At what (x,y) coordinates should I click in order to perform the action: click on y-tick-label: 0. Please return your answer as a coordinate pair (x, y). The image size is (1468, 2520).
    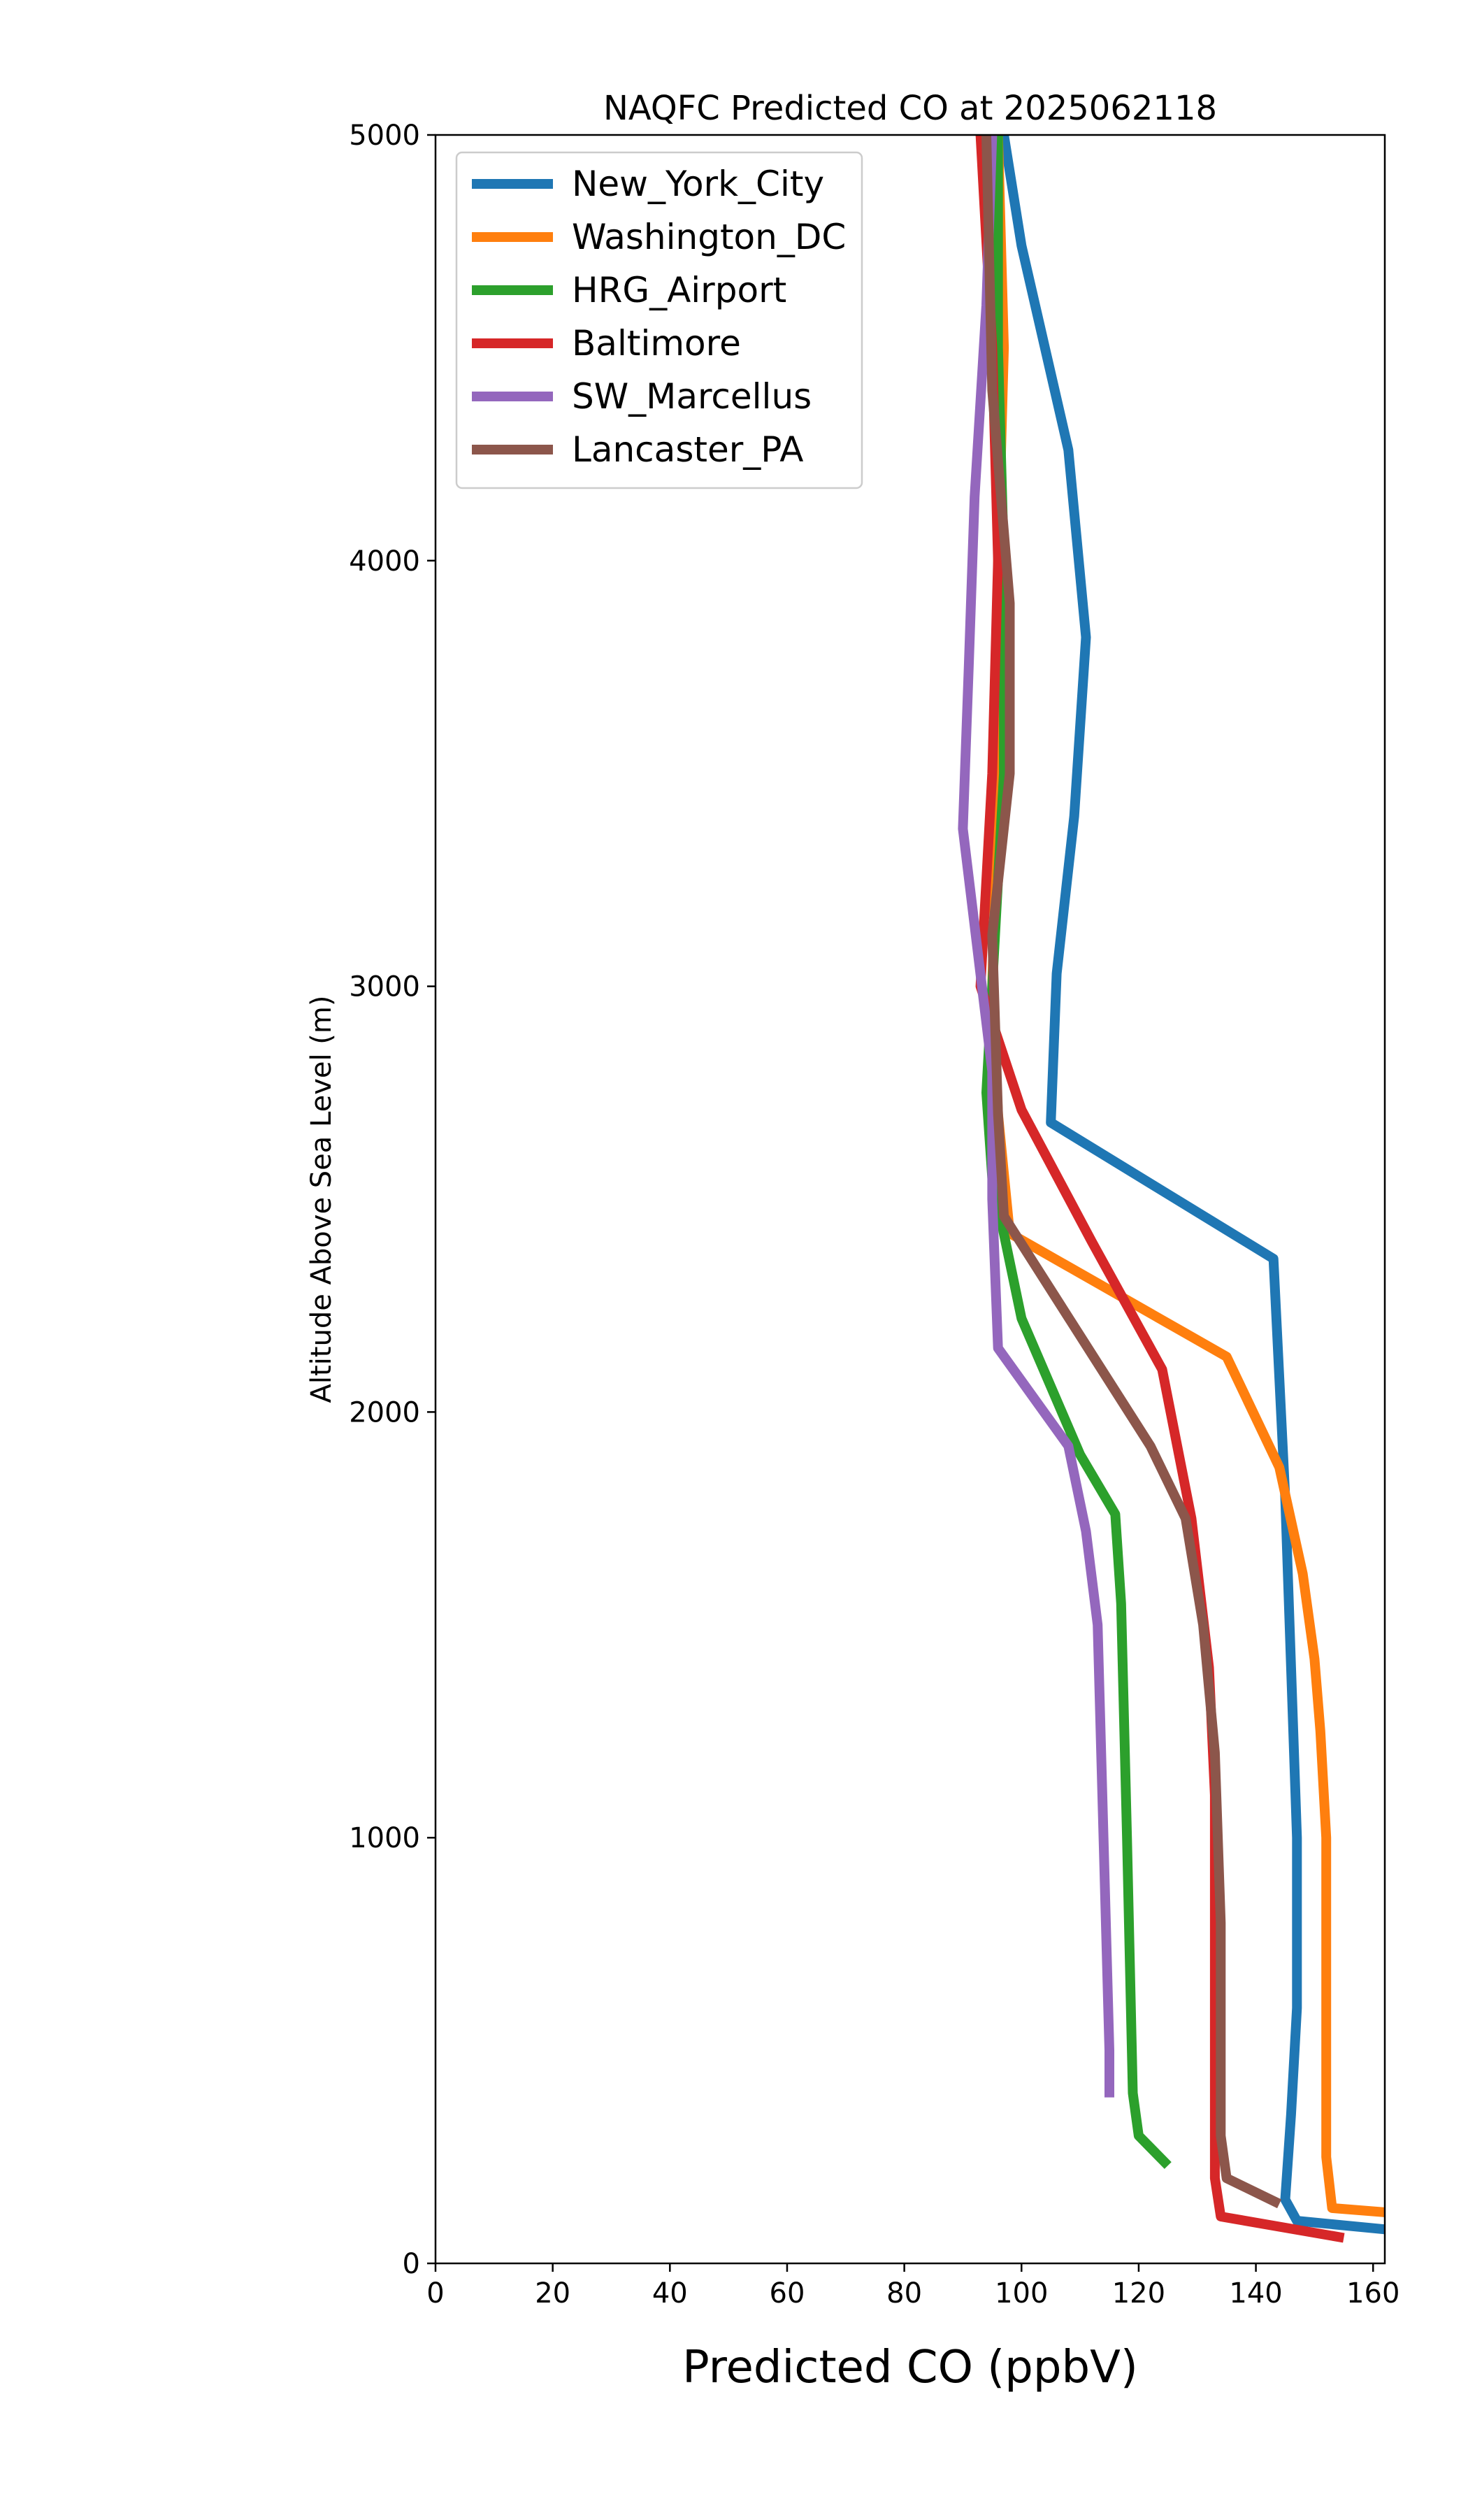
    Looking at the image, I should click on (411, 2264).